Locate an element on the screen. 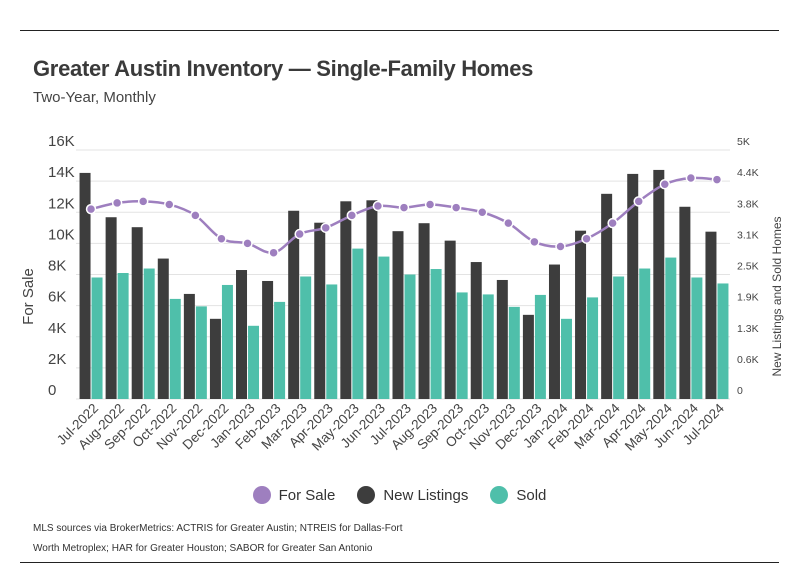  y2-tick-label: 1.9K is located at coordinates (748, 298).